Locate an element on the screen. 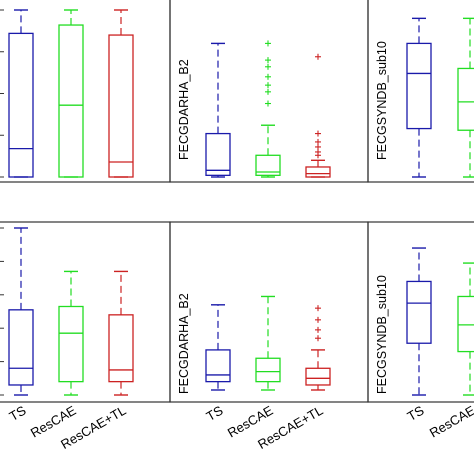  x-tick-label: ResCAE is located at coordinates (450, 421).